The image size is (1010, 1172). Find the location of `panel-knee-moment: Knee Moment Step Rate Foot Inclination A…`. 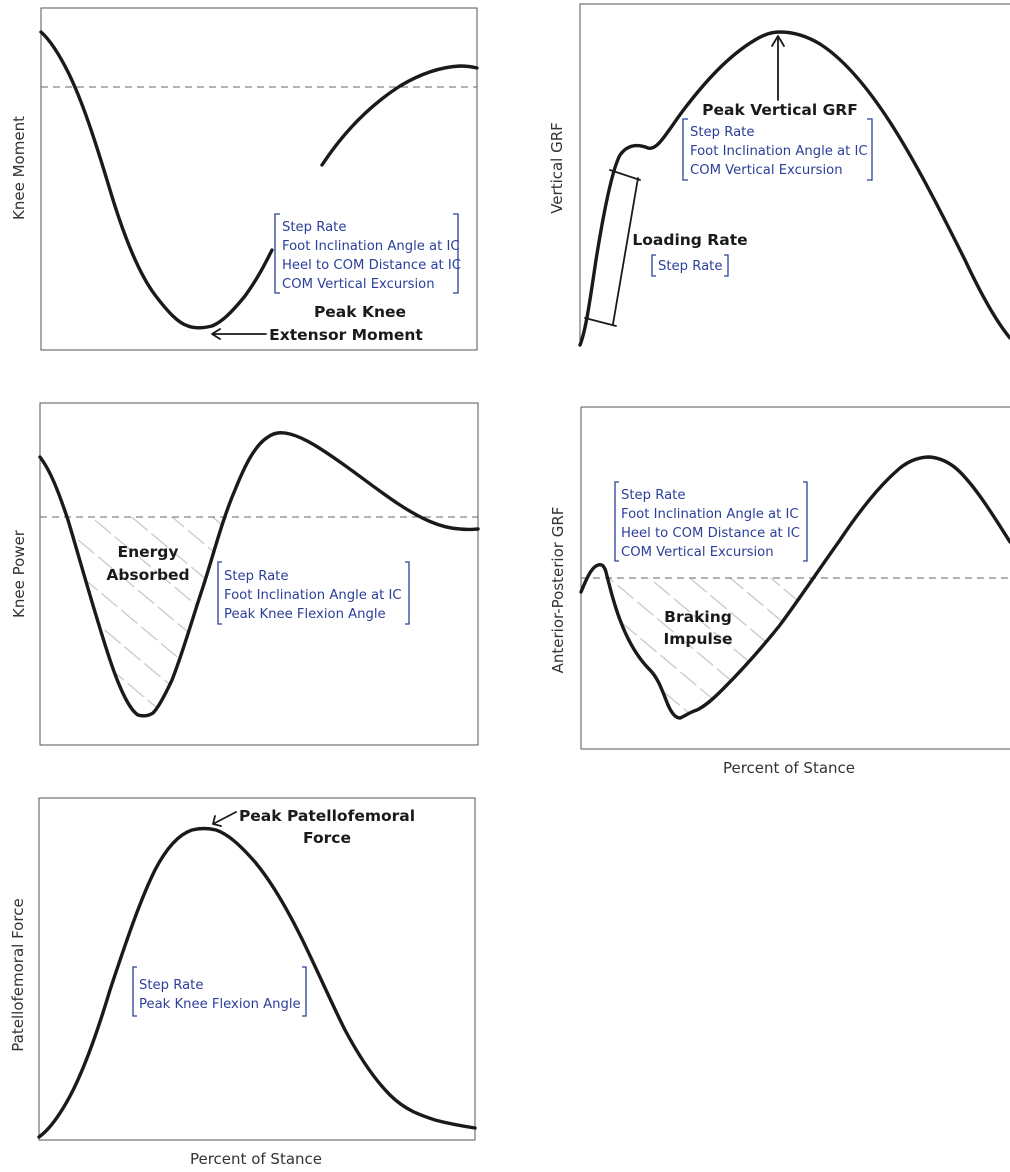

panel-knee-moment: Knee Moment Step Rate Foot Inclination A… is located at coordinates (244, 179).